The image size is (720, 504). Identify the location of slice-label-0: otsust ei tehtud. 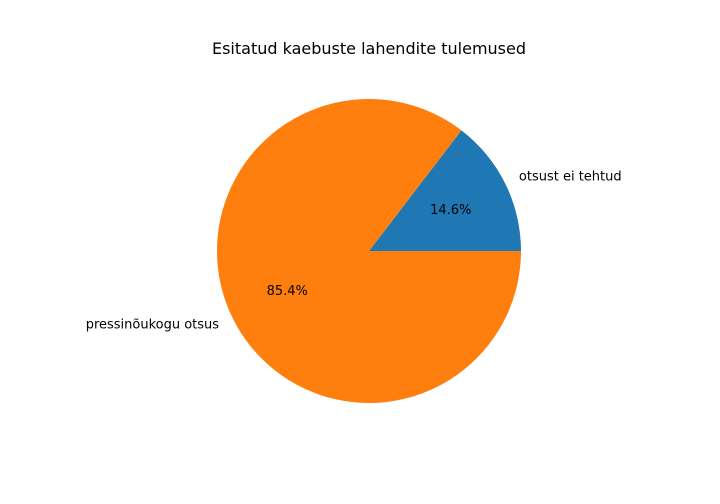
(570, 176).